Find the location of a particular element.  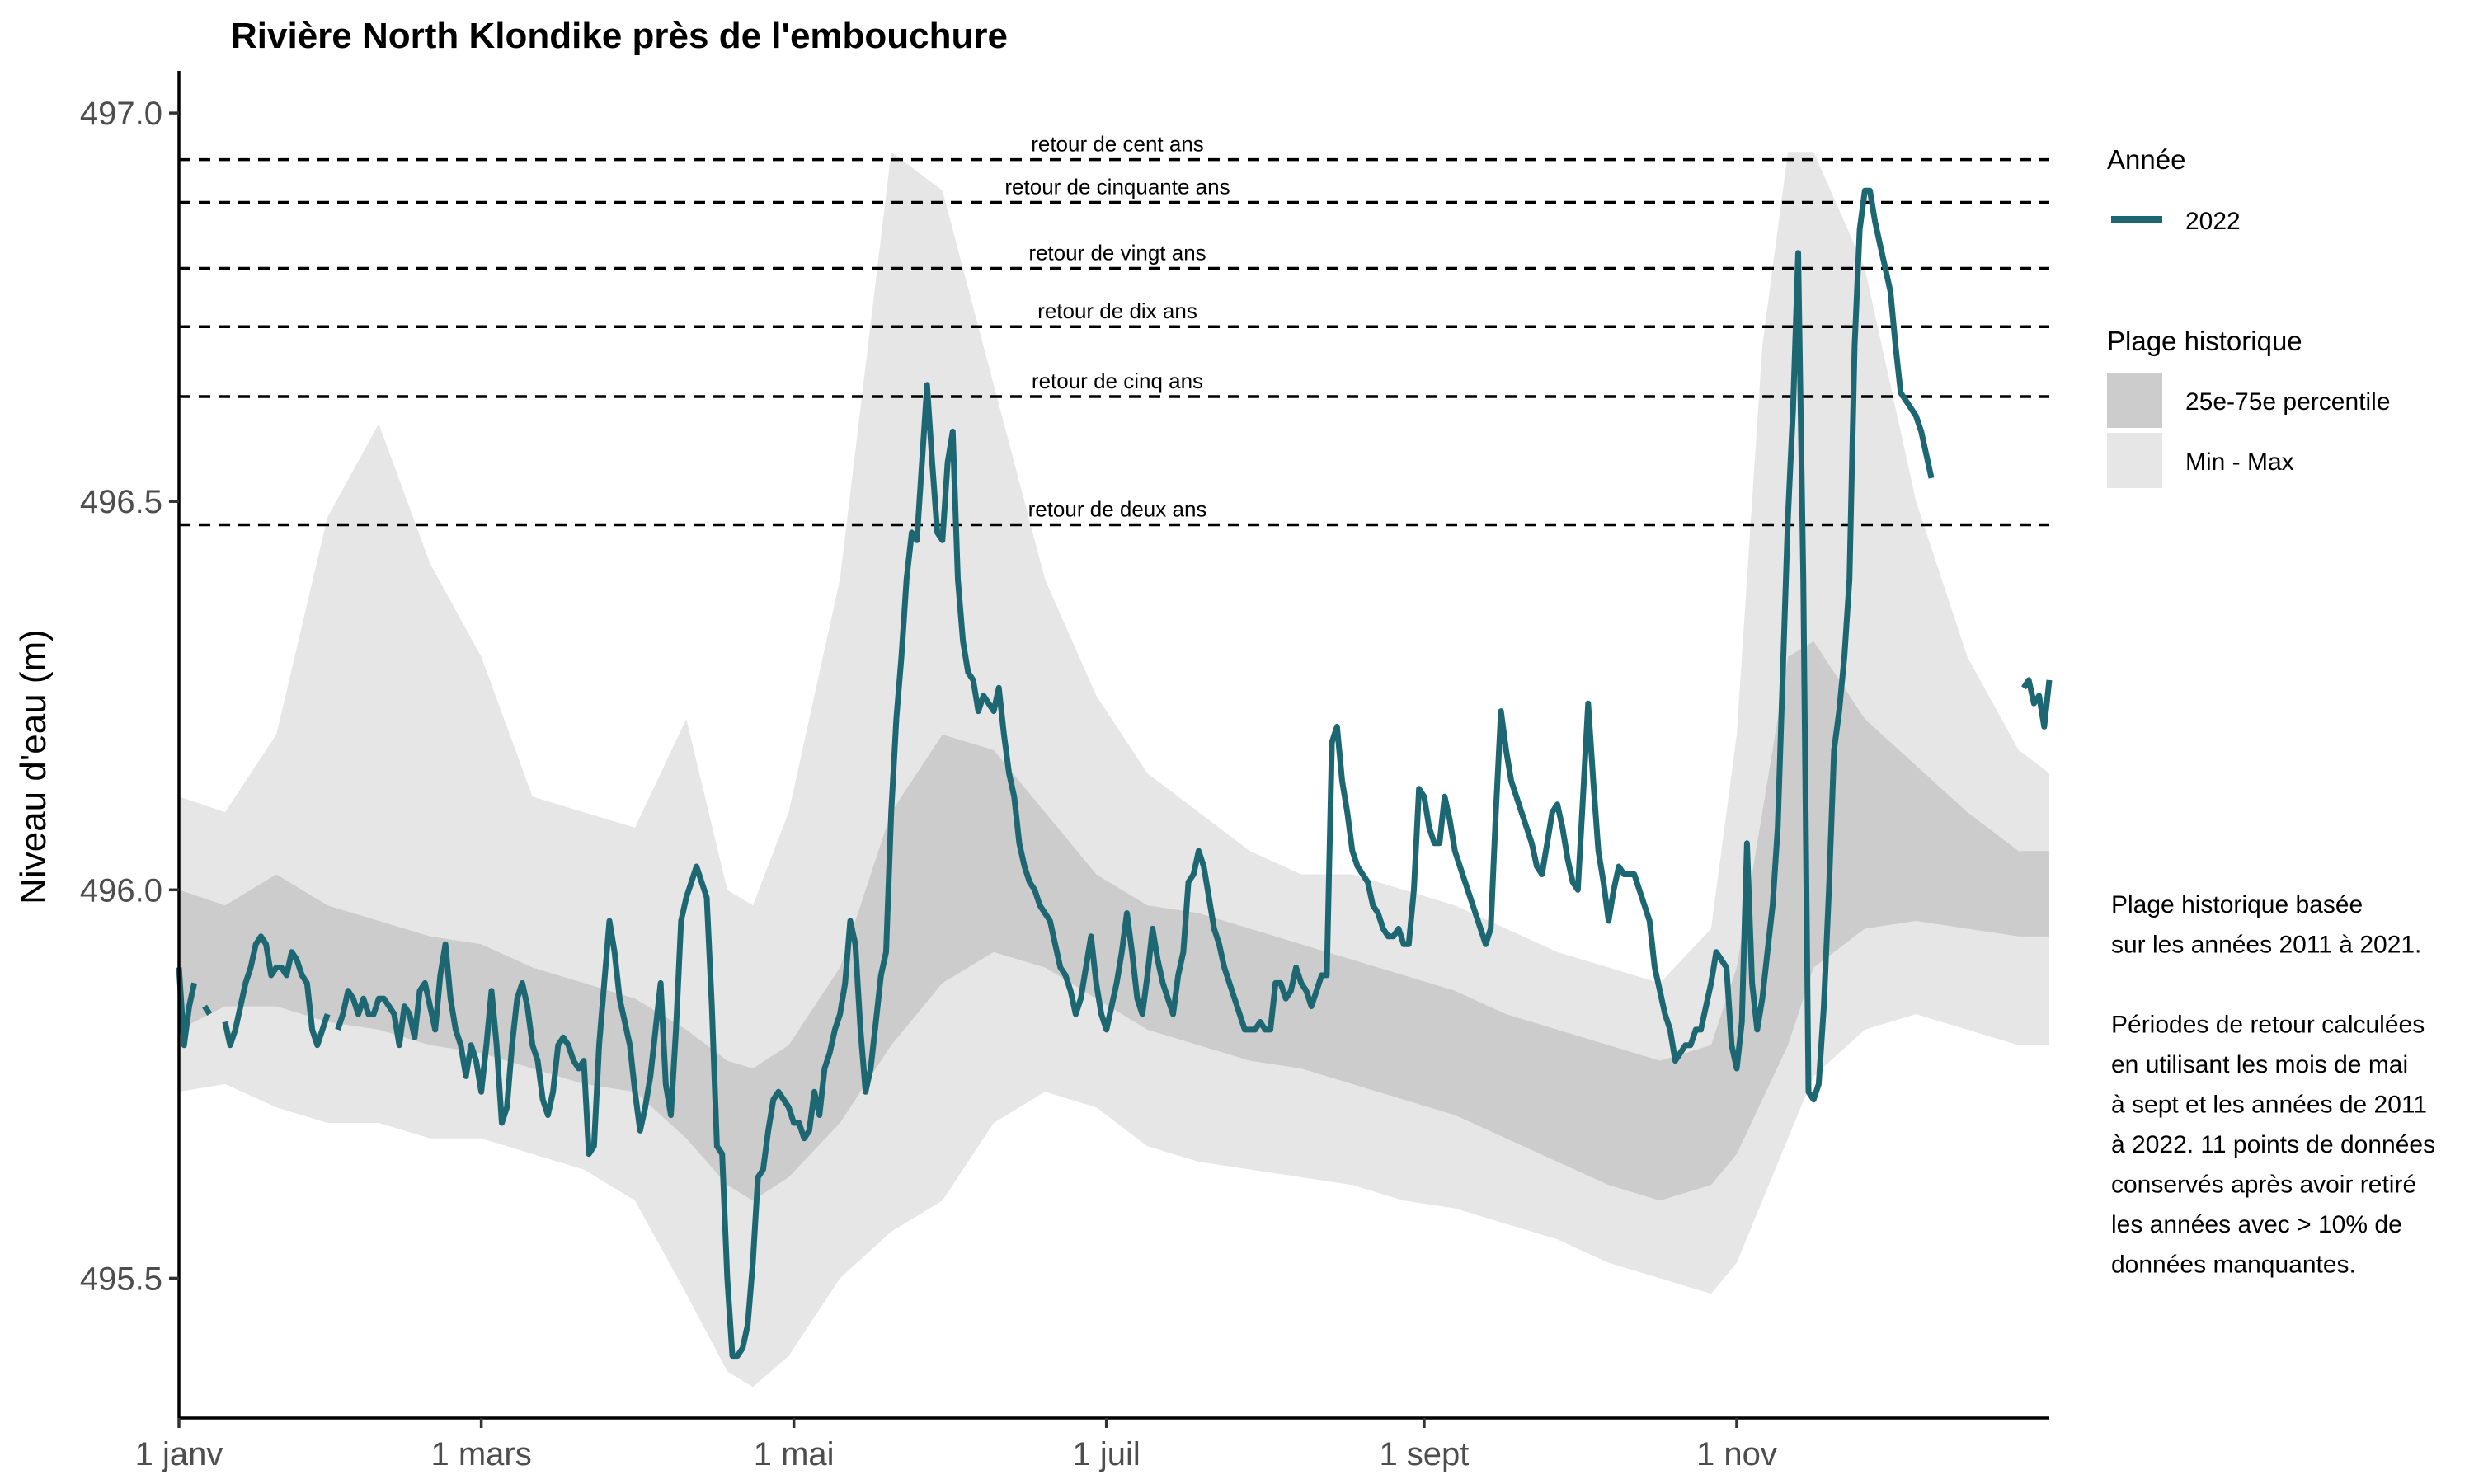

legend-key-percentile is located at coordinates (2134, 400).